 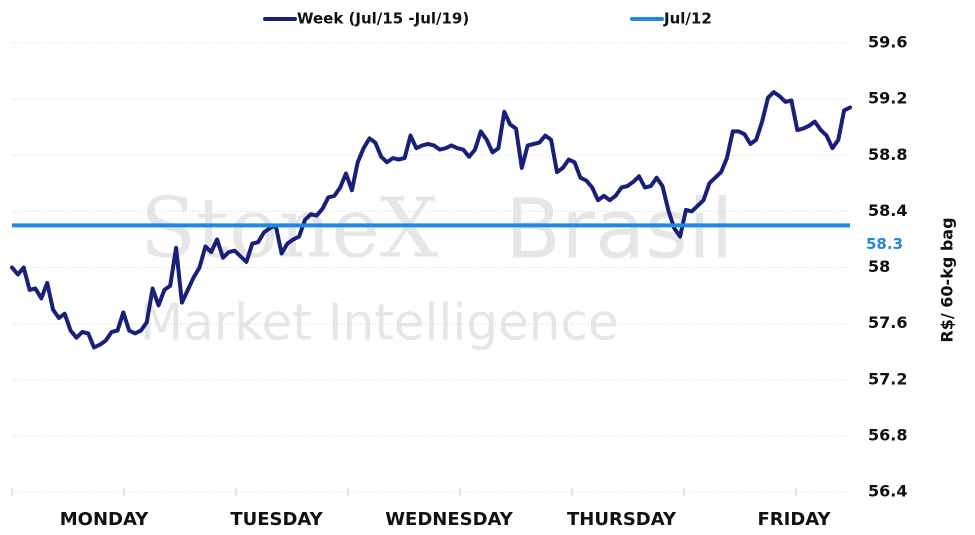 I want to click on x-tick-label: MONDAY, so click(x=104, y=519).